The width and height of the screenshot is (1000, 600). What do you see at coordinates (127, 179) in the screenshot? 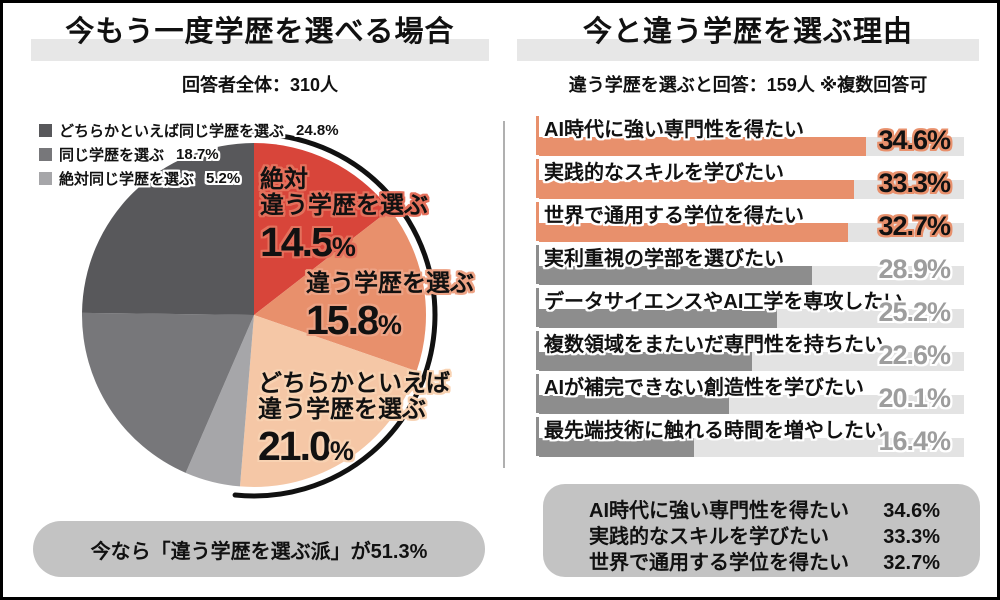
I see `legend-label: 絶対同じ学歴を選ぶ` at bounding box center [127, 179].